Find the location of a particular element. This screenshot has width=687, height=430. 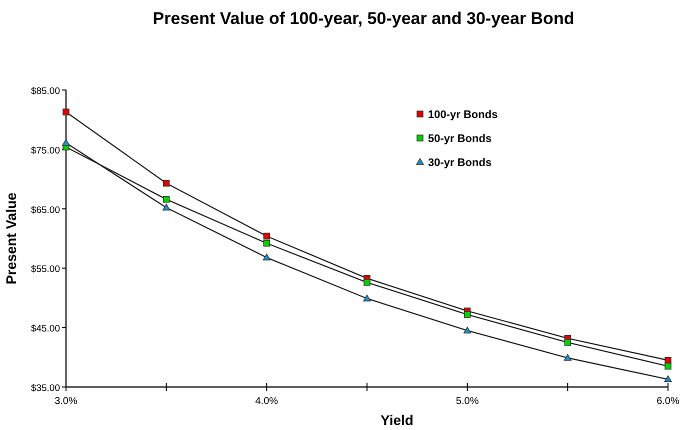

y-tick-label: $45.00 is located at coordinates (45, 329).